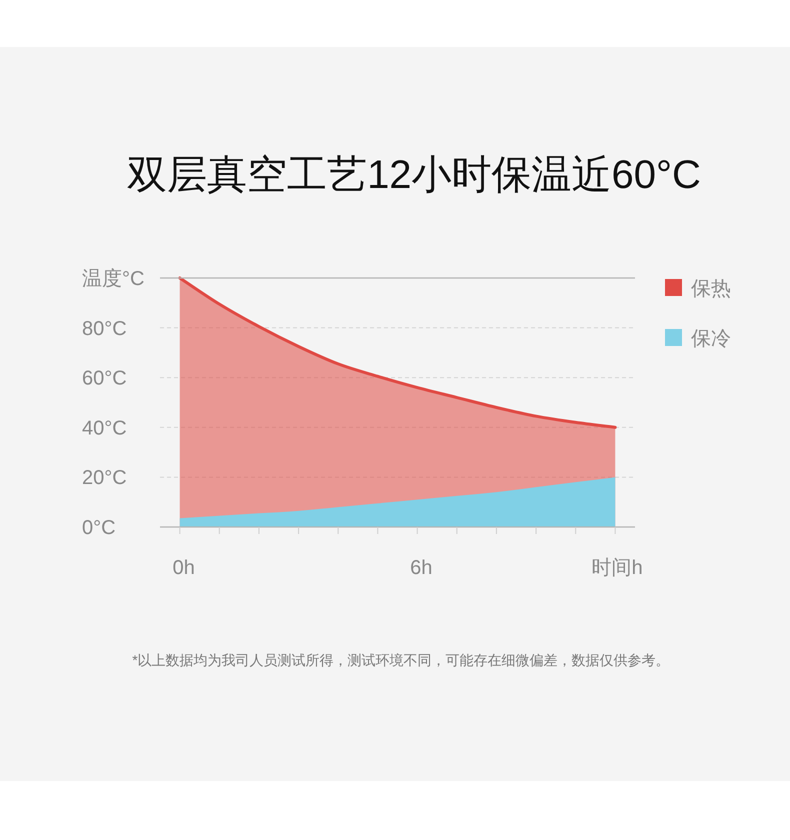  Describe the element at coordinates (104, 428) in the screenshot. I see `y-tick-label: 40°C` at that location.